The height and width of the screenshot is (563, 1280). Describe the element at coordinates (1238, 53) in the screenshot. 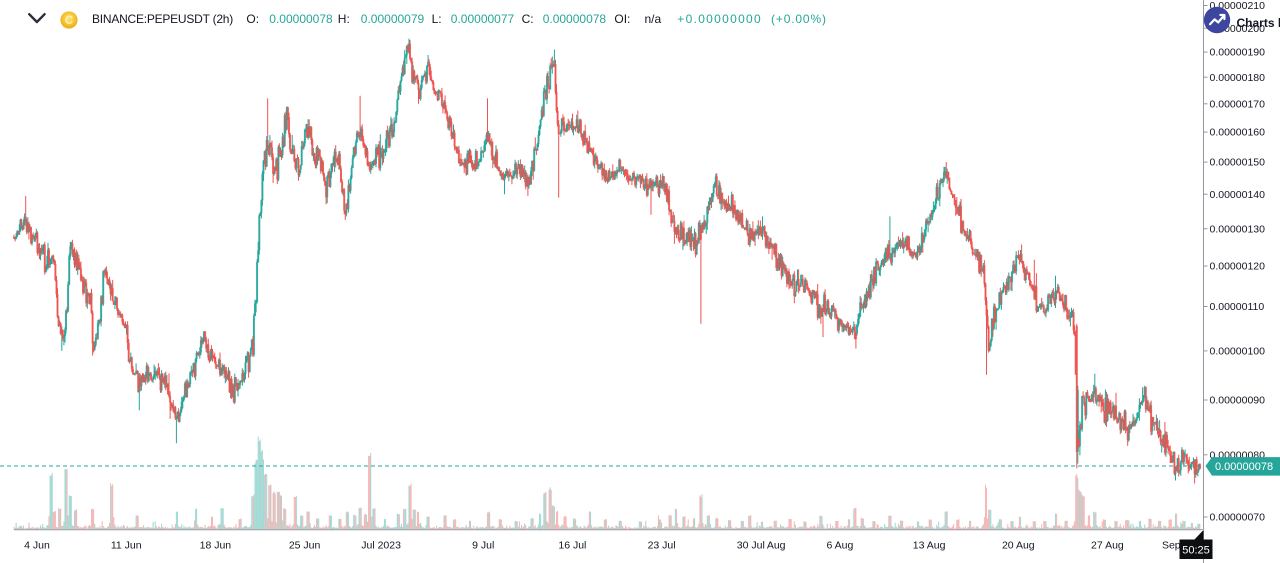

I see `svg-text: 0.00000190` at that location.